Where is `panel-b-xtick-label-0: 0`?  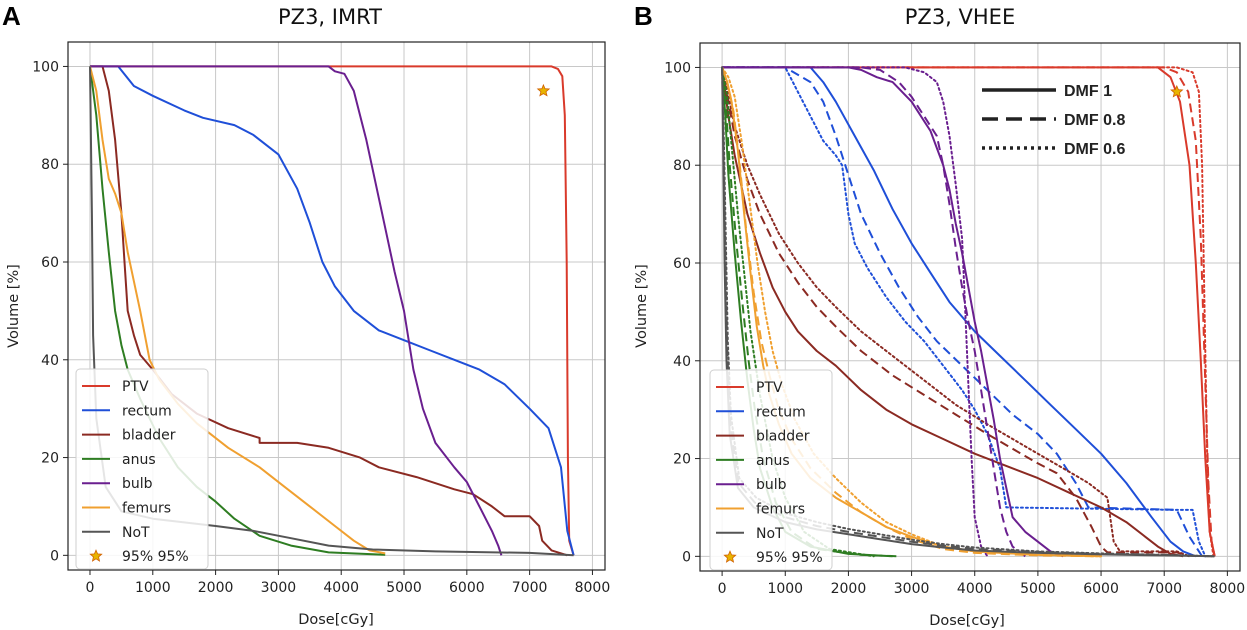 panel-b-xtick-label-0: 0 is located at coordinates (722, 589).